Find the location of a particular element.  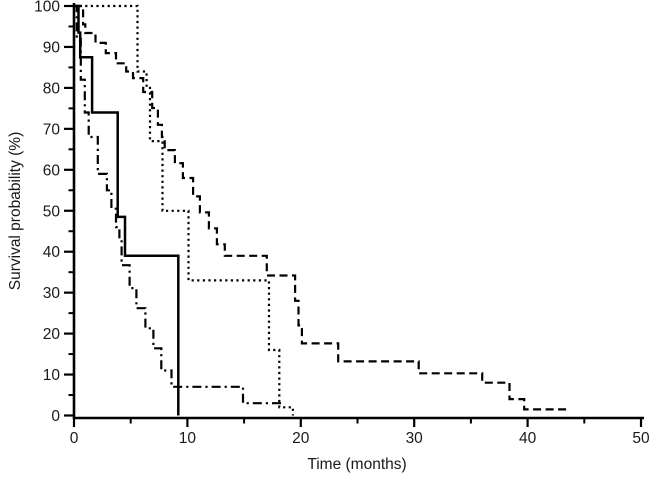

x-axis-title: Time (months) is located at coordinates (356, 464).